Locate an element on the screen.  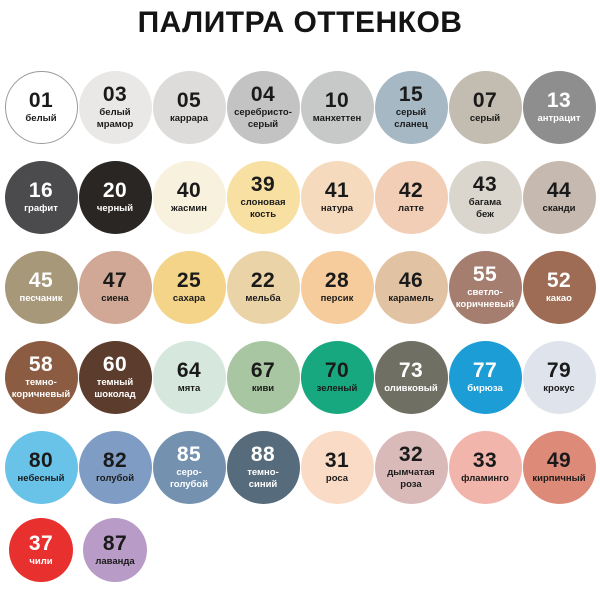
swatch-49: 49 кирпичный is located at coordinates (559, 467).